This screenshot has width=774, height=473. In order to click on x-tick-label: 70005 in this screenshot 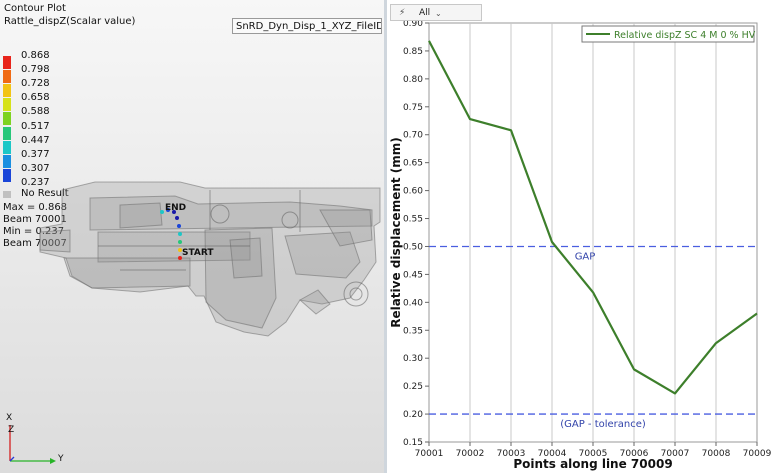, I will do `click(593, 454)`.